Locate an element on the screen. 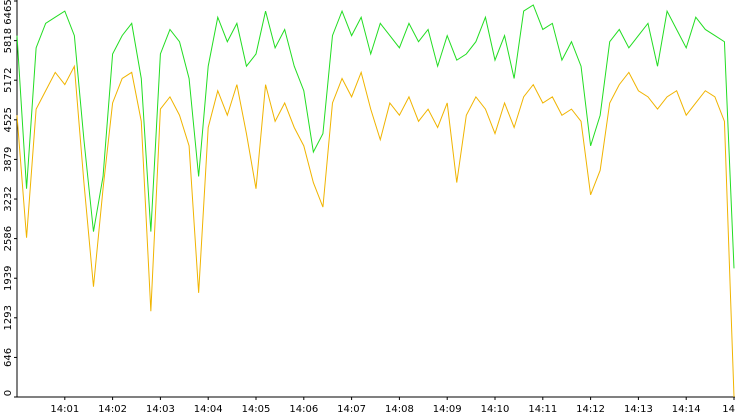  y-tick-label: 5172 is located at coordinates (8, 79).